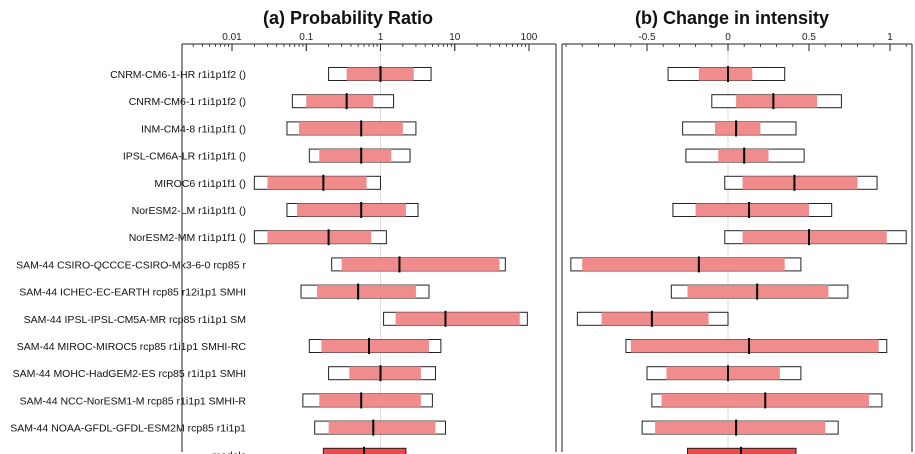 The width and height of the screenshot is (915, 454). Describe the element at coordinates (647, 37) in the screenshot. I see `panel-b-tick-label: -0.5` at that location.